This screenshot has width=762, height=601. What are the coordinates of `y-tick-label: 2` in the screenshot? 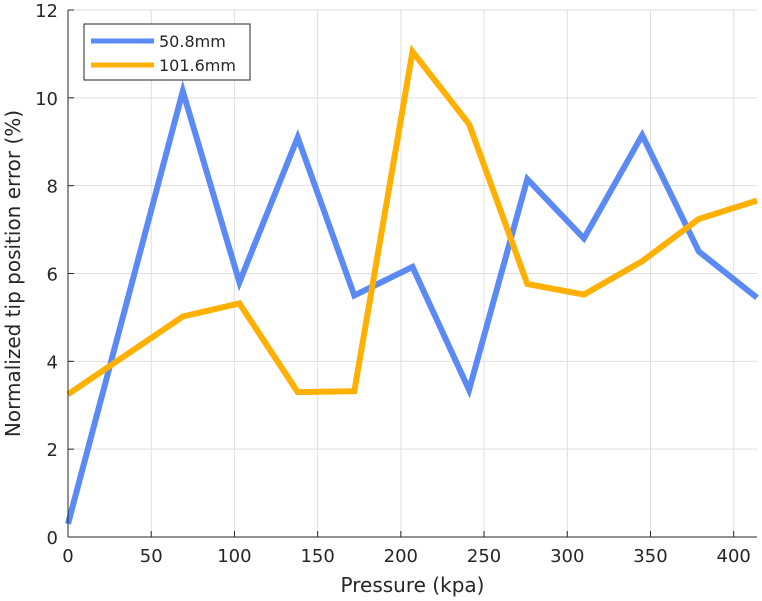 It's located at (52, 450).